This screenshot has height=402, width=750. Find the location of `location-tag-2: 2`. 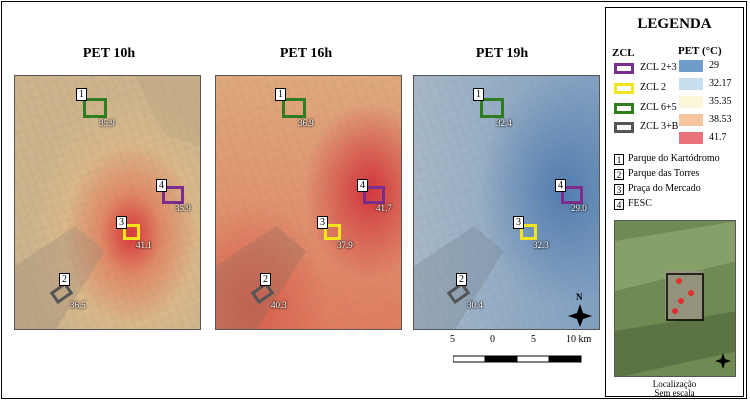

location-tag-2: 2 is located at coordinates (619, 174).